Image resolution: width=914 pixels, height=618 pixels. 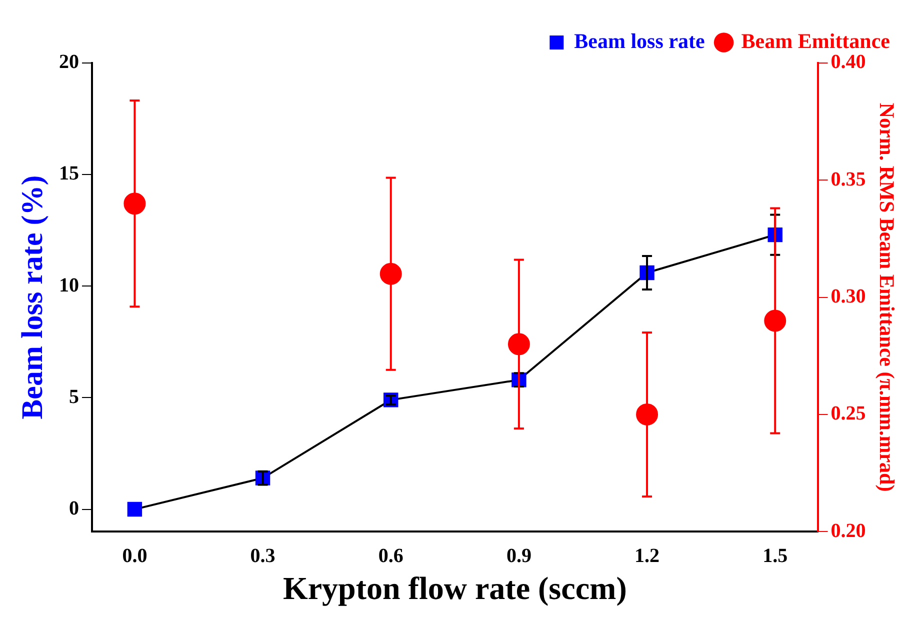 I want to click on y-tick-label: 5, so click(x=74, y=397).